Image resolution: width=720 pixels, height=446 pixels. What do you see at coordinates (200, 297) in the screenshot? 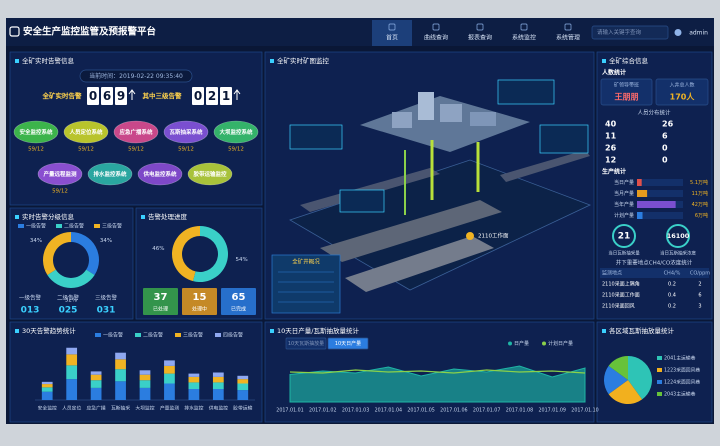
I see `status-count: 15` at bounding box center [200, 297].